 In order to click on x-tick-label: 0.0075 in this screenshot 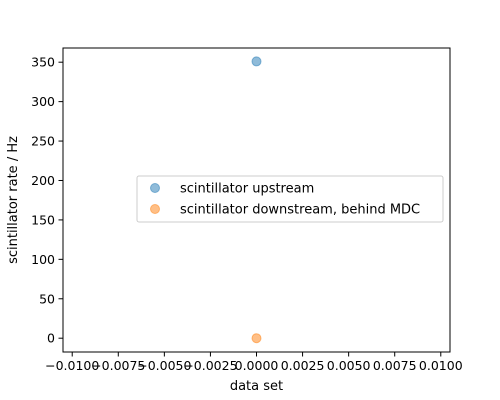, I will do `click(395, 365)`.